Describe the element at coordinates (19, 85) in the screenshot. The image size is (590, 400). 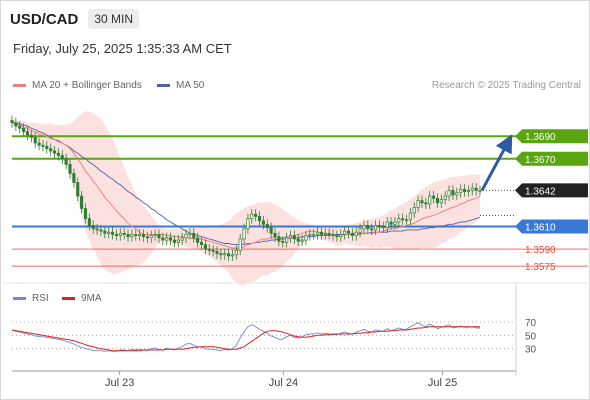
I see `ma20-swatch` at that location.